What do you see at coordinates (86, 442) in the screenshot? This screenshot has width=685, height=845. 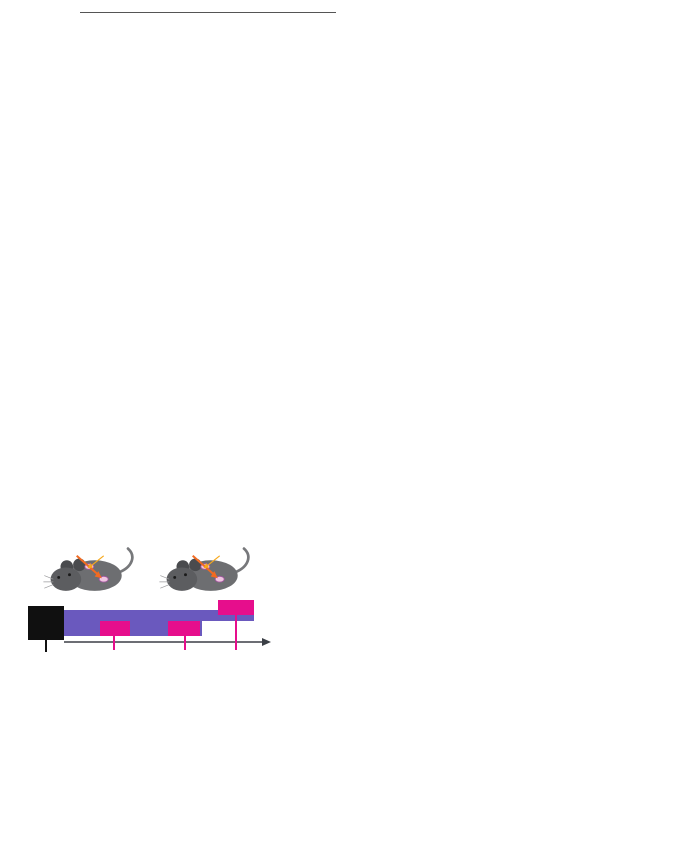 I see `panel-h` at bounding box center [86, 442].